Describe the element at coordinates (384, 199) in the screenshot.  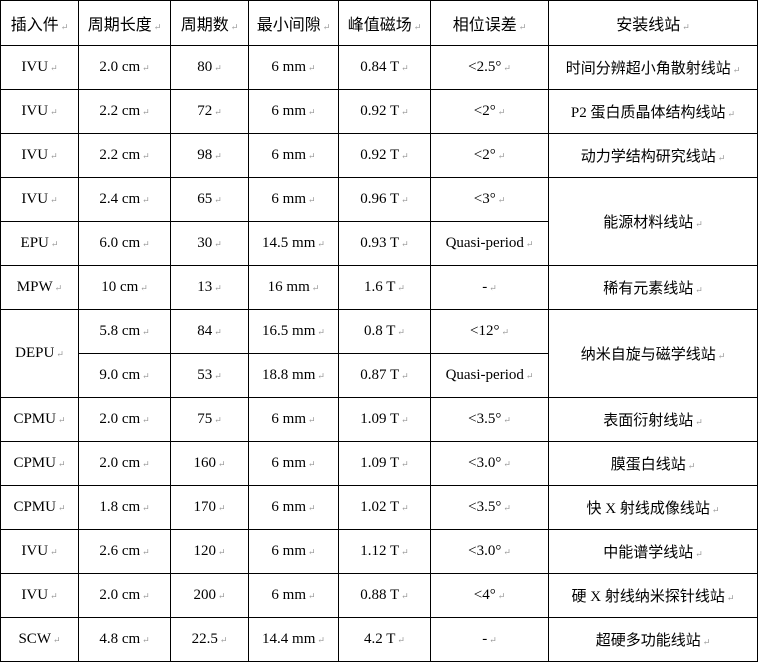
I see `cell-text: 0.96 T` at that location.